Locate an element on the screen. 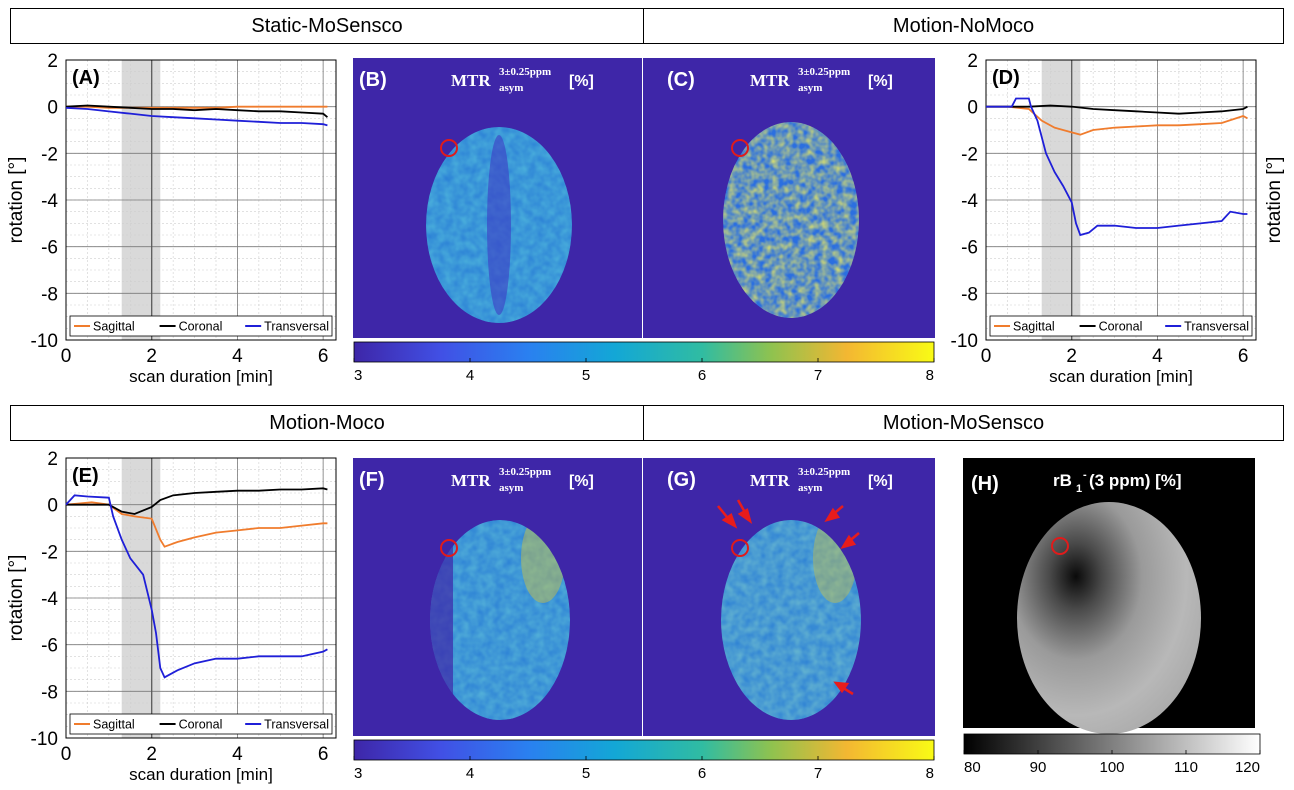 Image resolution: width=1294 pixels, height=790 pixels. panel-label-h: (H) is located at coordinates (985, 484).